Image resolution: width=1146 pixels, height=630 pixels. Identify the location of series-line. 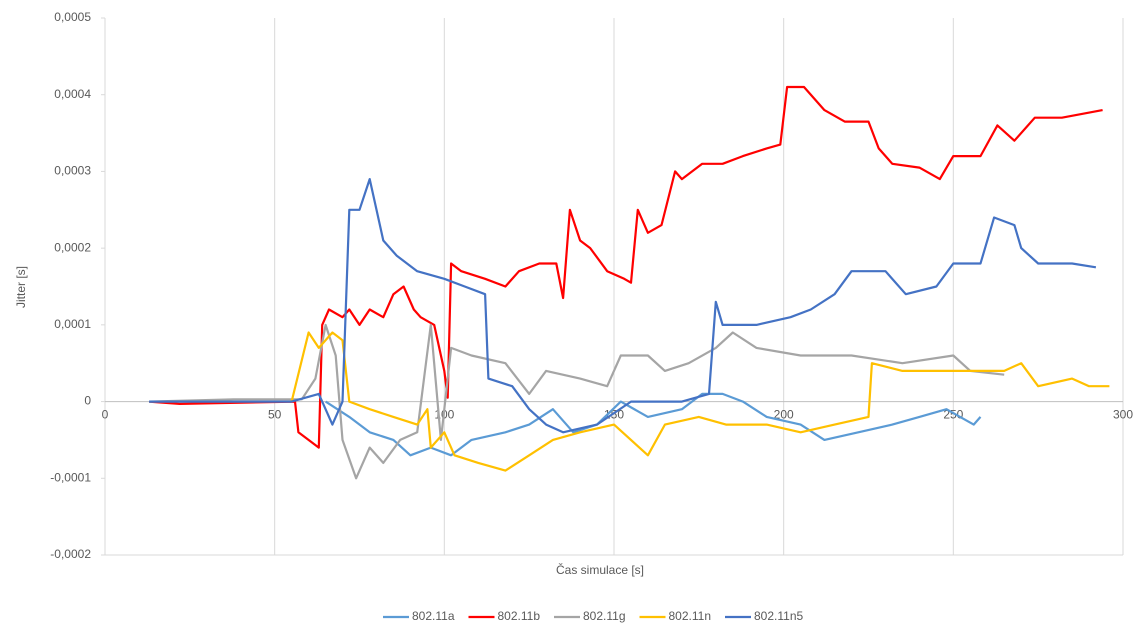
(653, 424).